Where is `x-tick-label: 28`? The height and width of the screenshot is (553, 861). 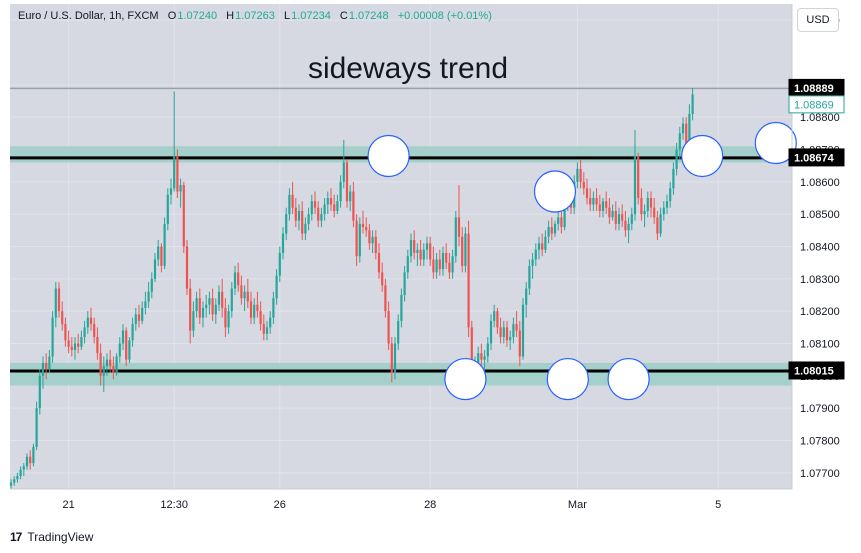
x-tick-label: 28 is located at coordinates (430, 505).